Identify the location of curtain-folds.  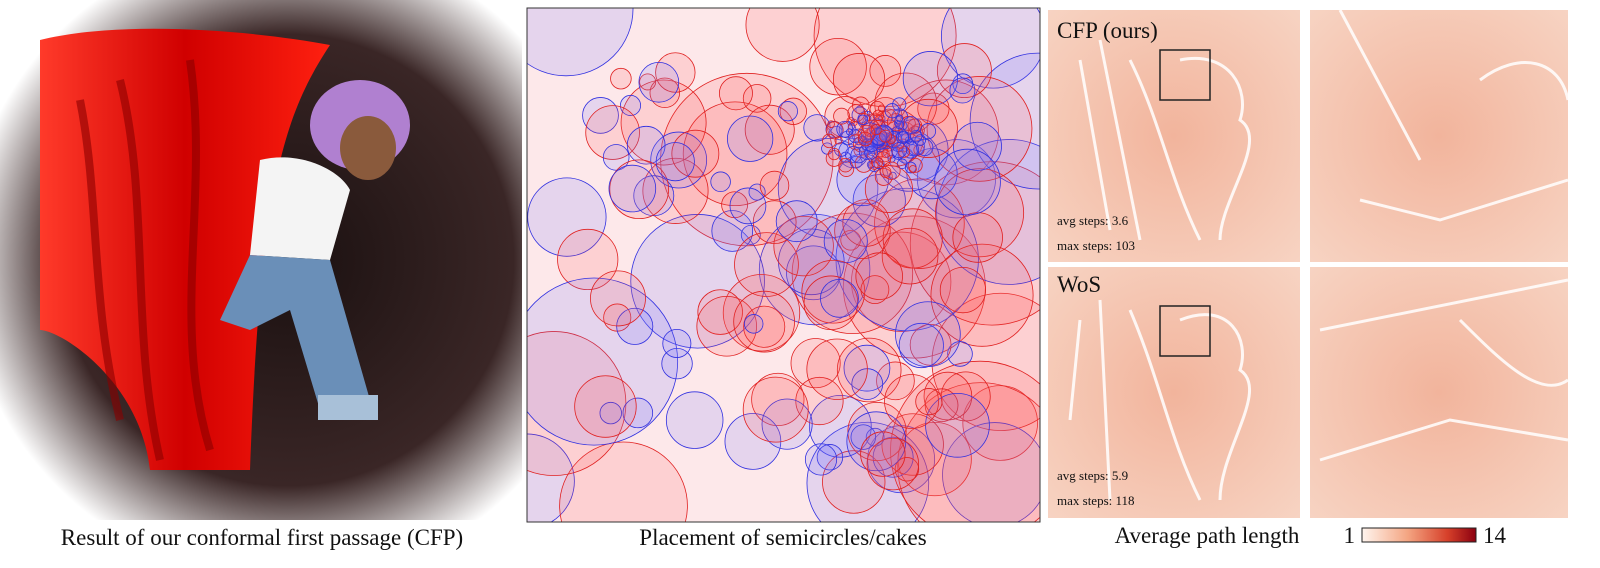
(145, 260).